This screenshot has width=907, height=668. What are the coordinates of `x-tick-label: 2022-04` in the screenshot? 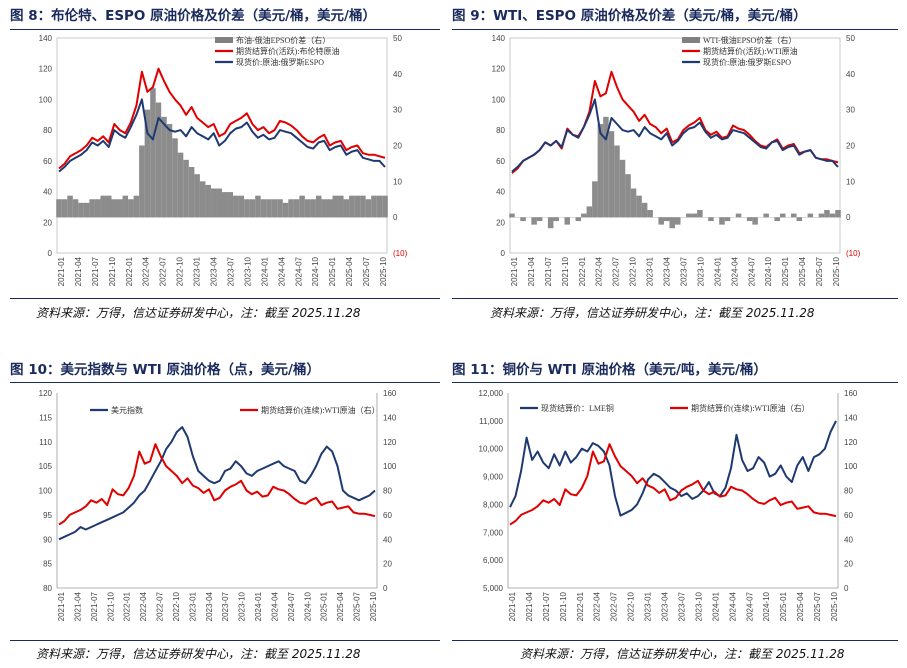 It's located at (597, 606).